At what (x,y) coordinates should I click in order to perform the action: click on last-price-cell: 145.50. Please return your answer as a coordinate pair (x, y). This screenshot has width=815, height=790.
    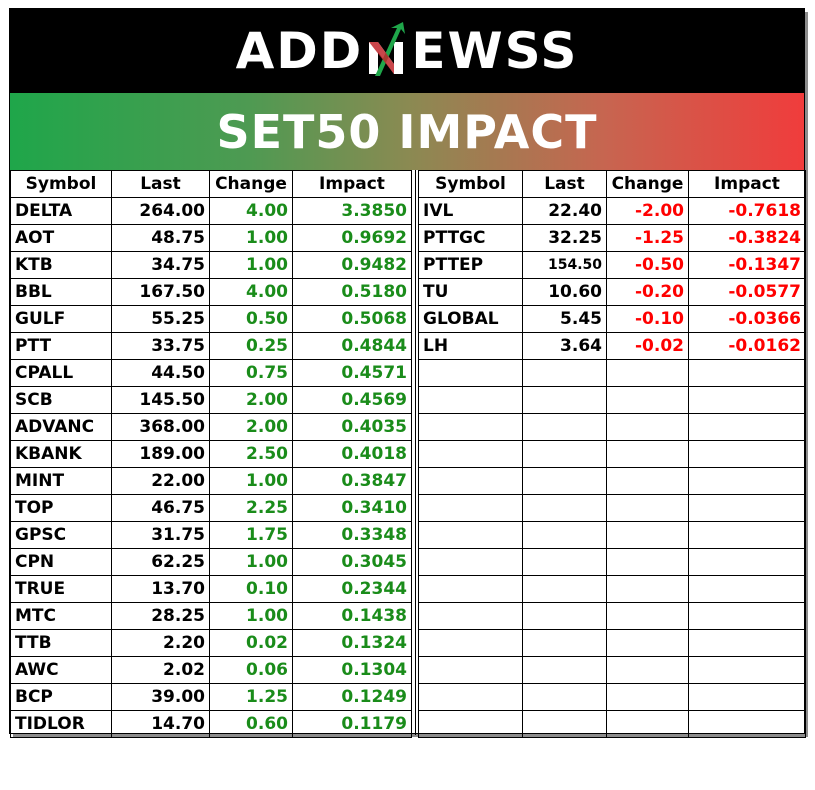
    Looking at the image, I should click on (160, 400).